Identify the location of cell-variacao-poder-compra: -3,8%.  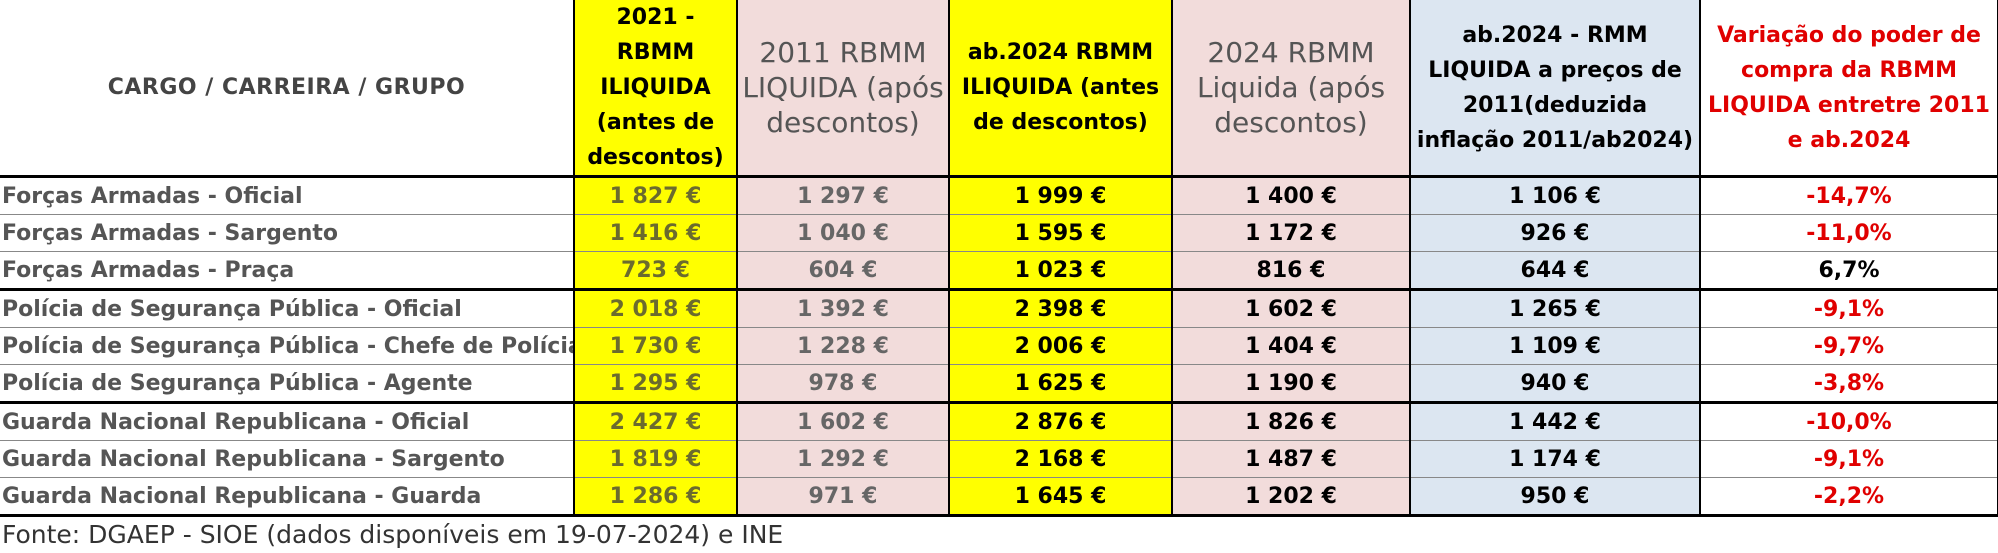
(1849, 384).